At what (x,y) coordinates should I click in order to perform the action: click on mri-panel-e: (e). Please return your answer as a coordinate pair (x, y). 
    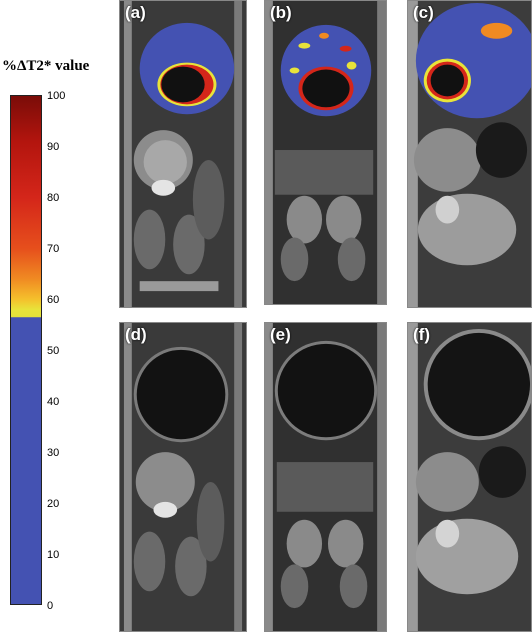
    Looking at the image, I should click on (325, 477).